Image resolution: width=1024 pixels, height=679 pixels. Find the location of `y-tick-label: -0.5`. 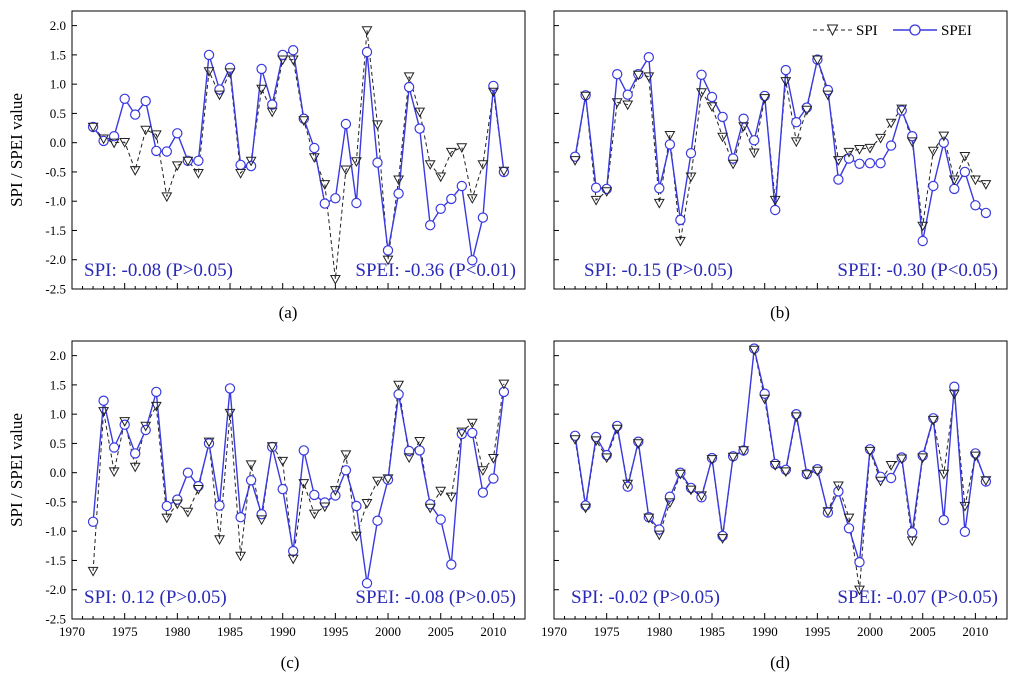

y-tick-label: -0.5 is located at coordinates (55, 171).